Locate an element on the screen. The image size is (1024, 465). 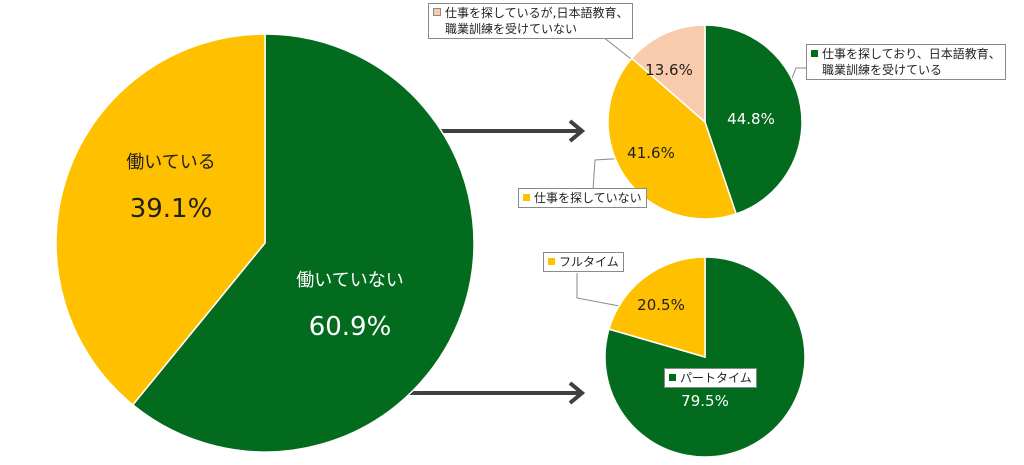
main-not-working-value: 60.9% is located at coordinates (350, 327).